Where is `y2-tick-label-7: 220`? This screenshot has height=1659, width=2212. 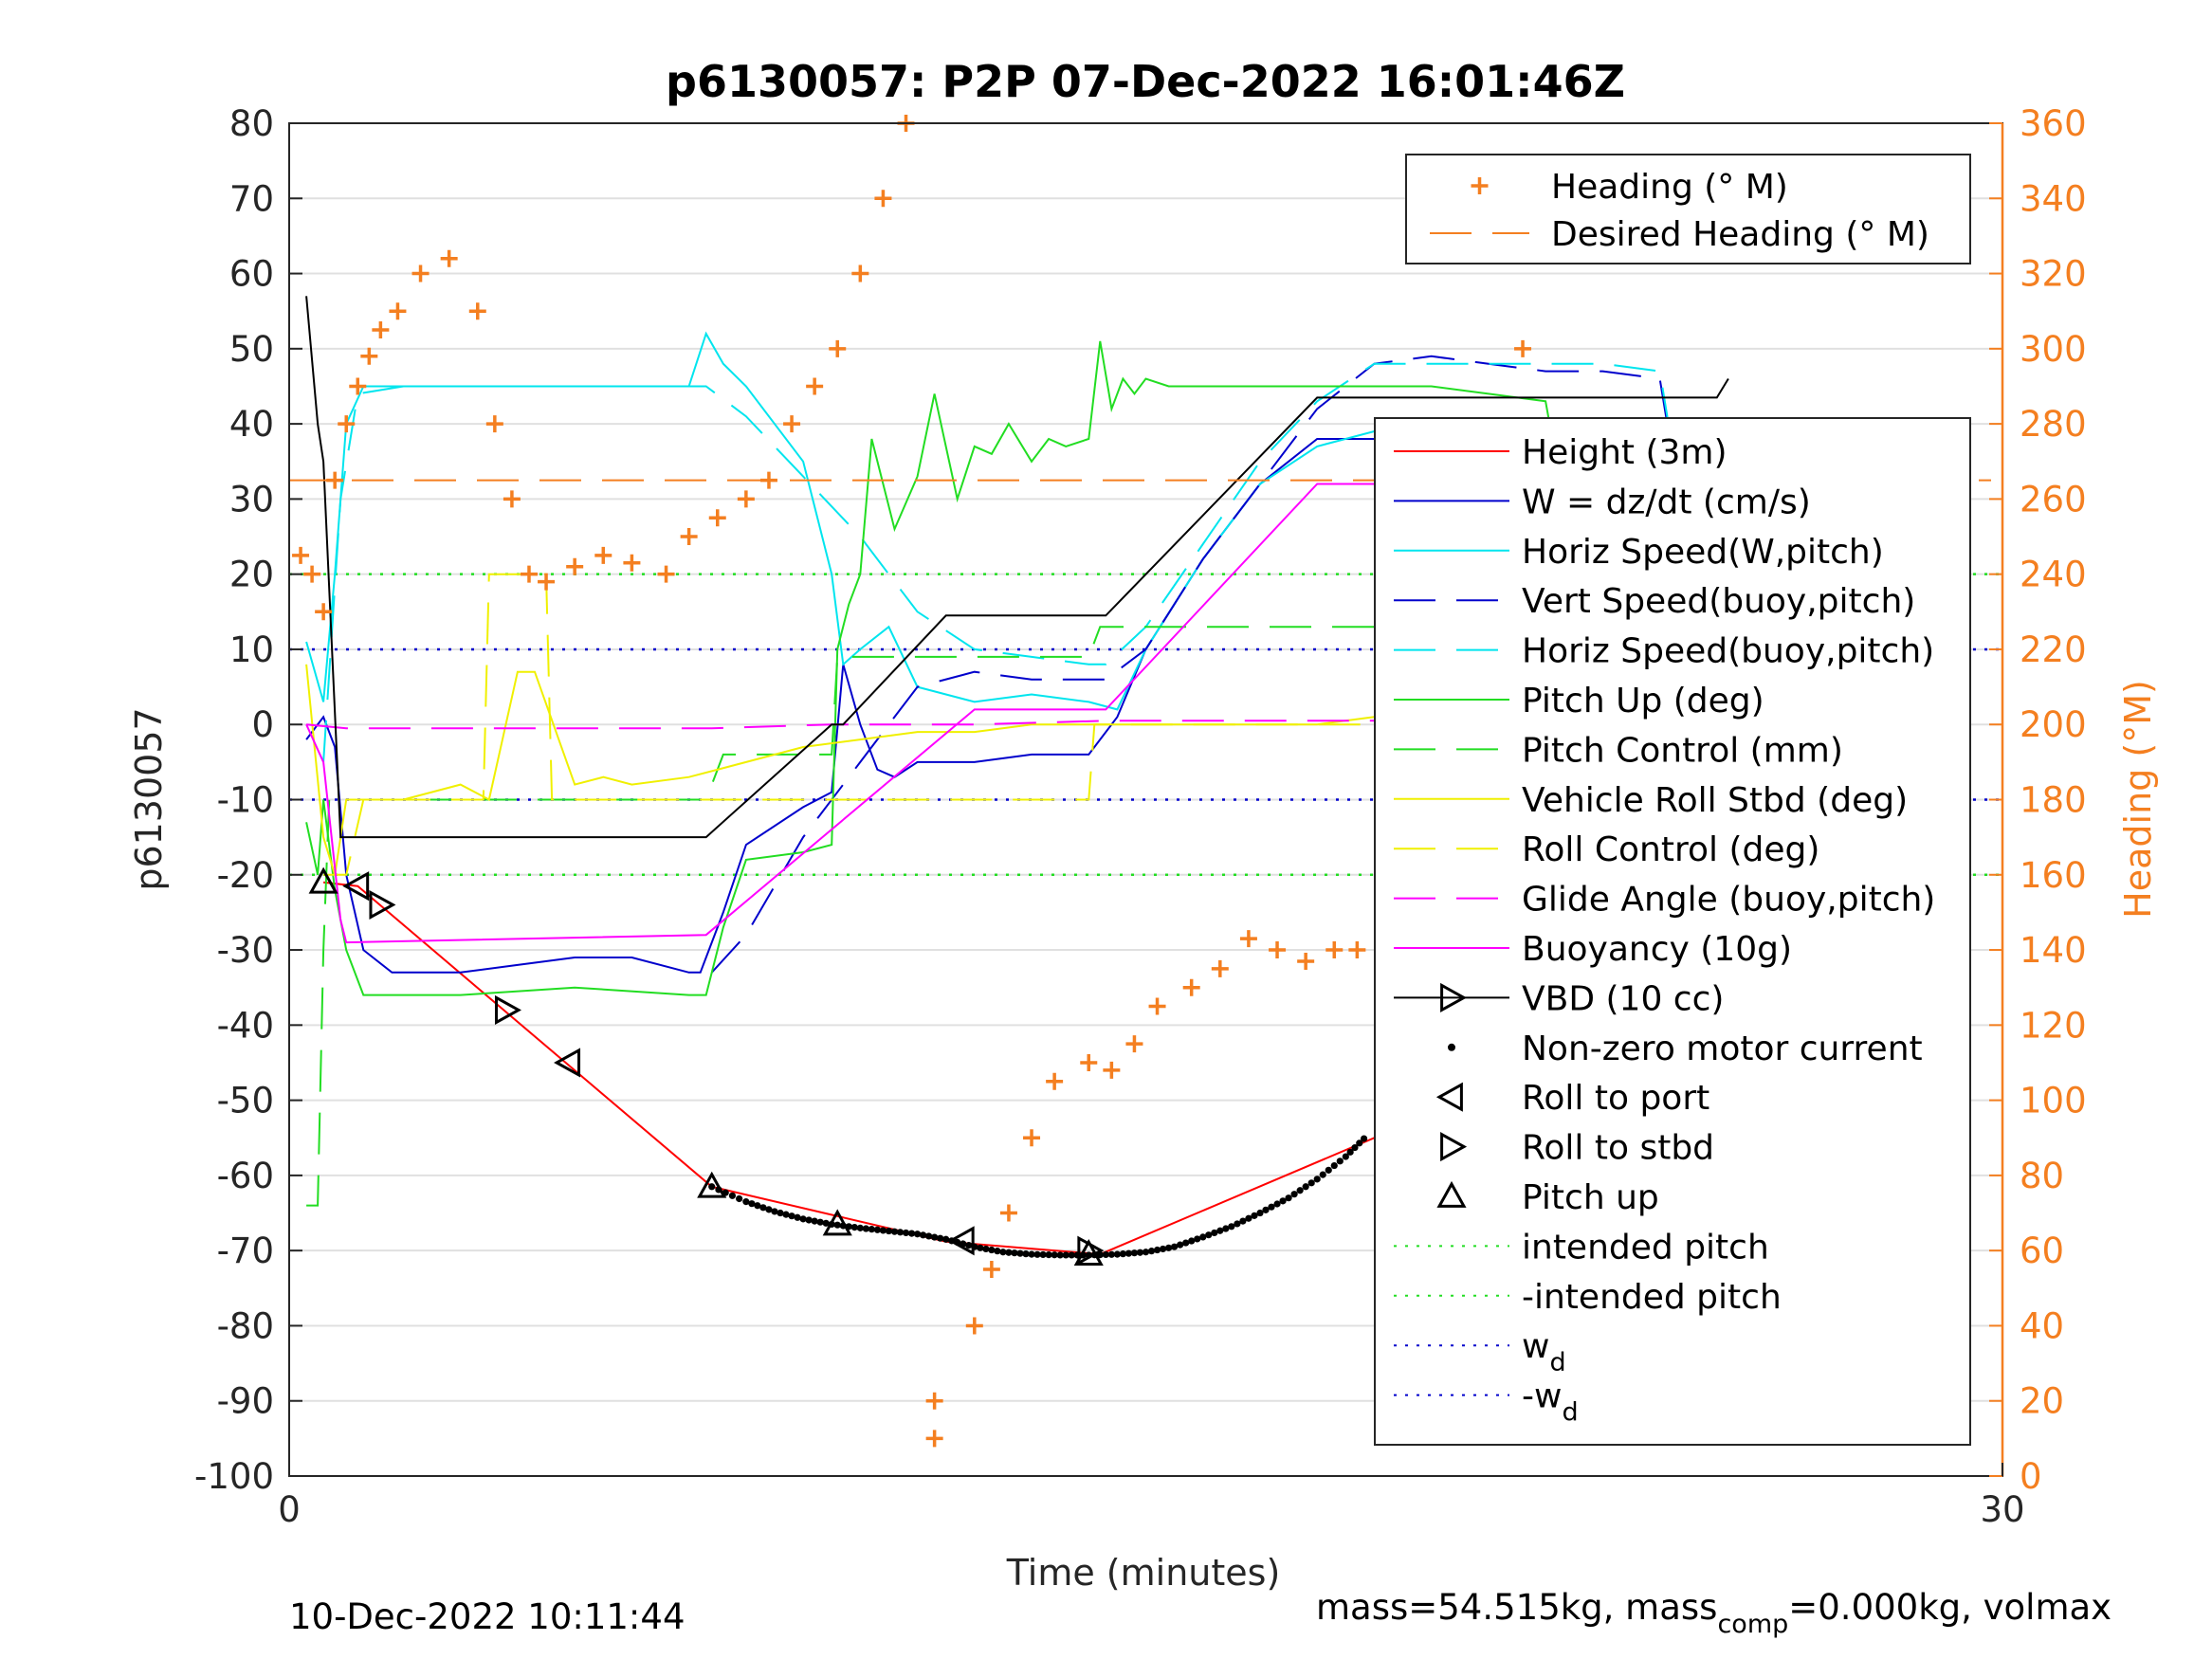 y2-tick-label-7: 220 is located at coordinates (2053, 649).